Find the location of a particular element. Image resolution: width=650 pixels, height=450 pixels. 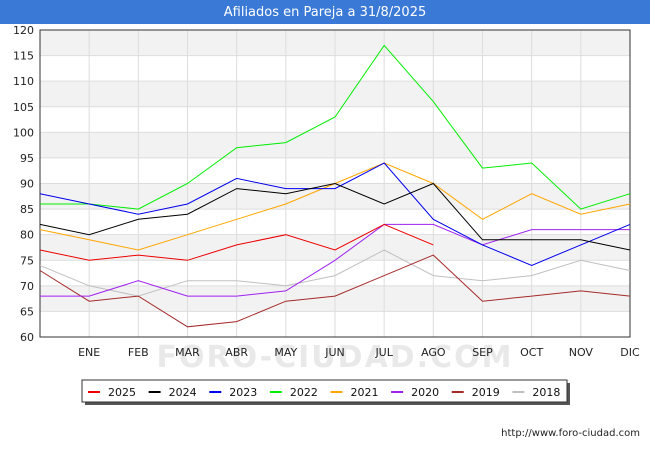

series-line-2025 is located at coordinates (236, 242).